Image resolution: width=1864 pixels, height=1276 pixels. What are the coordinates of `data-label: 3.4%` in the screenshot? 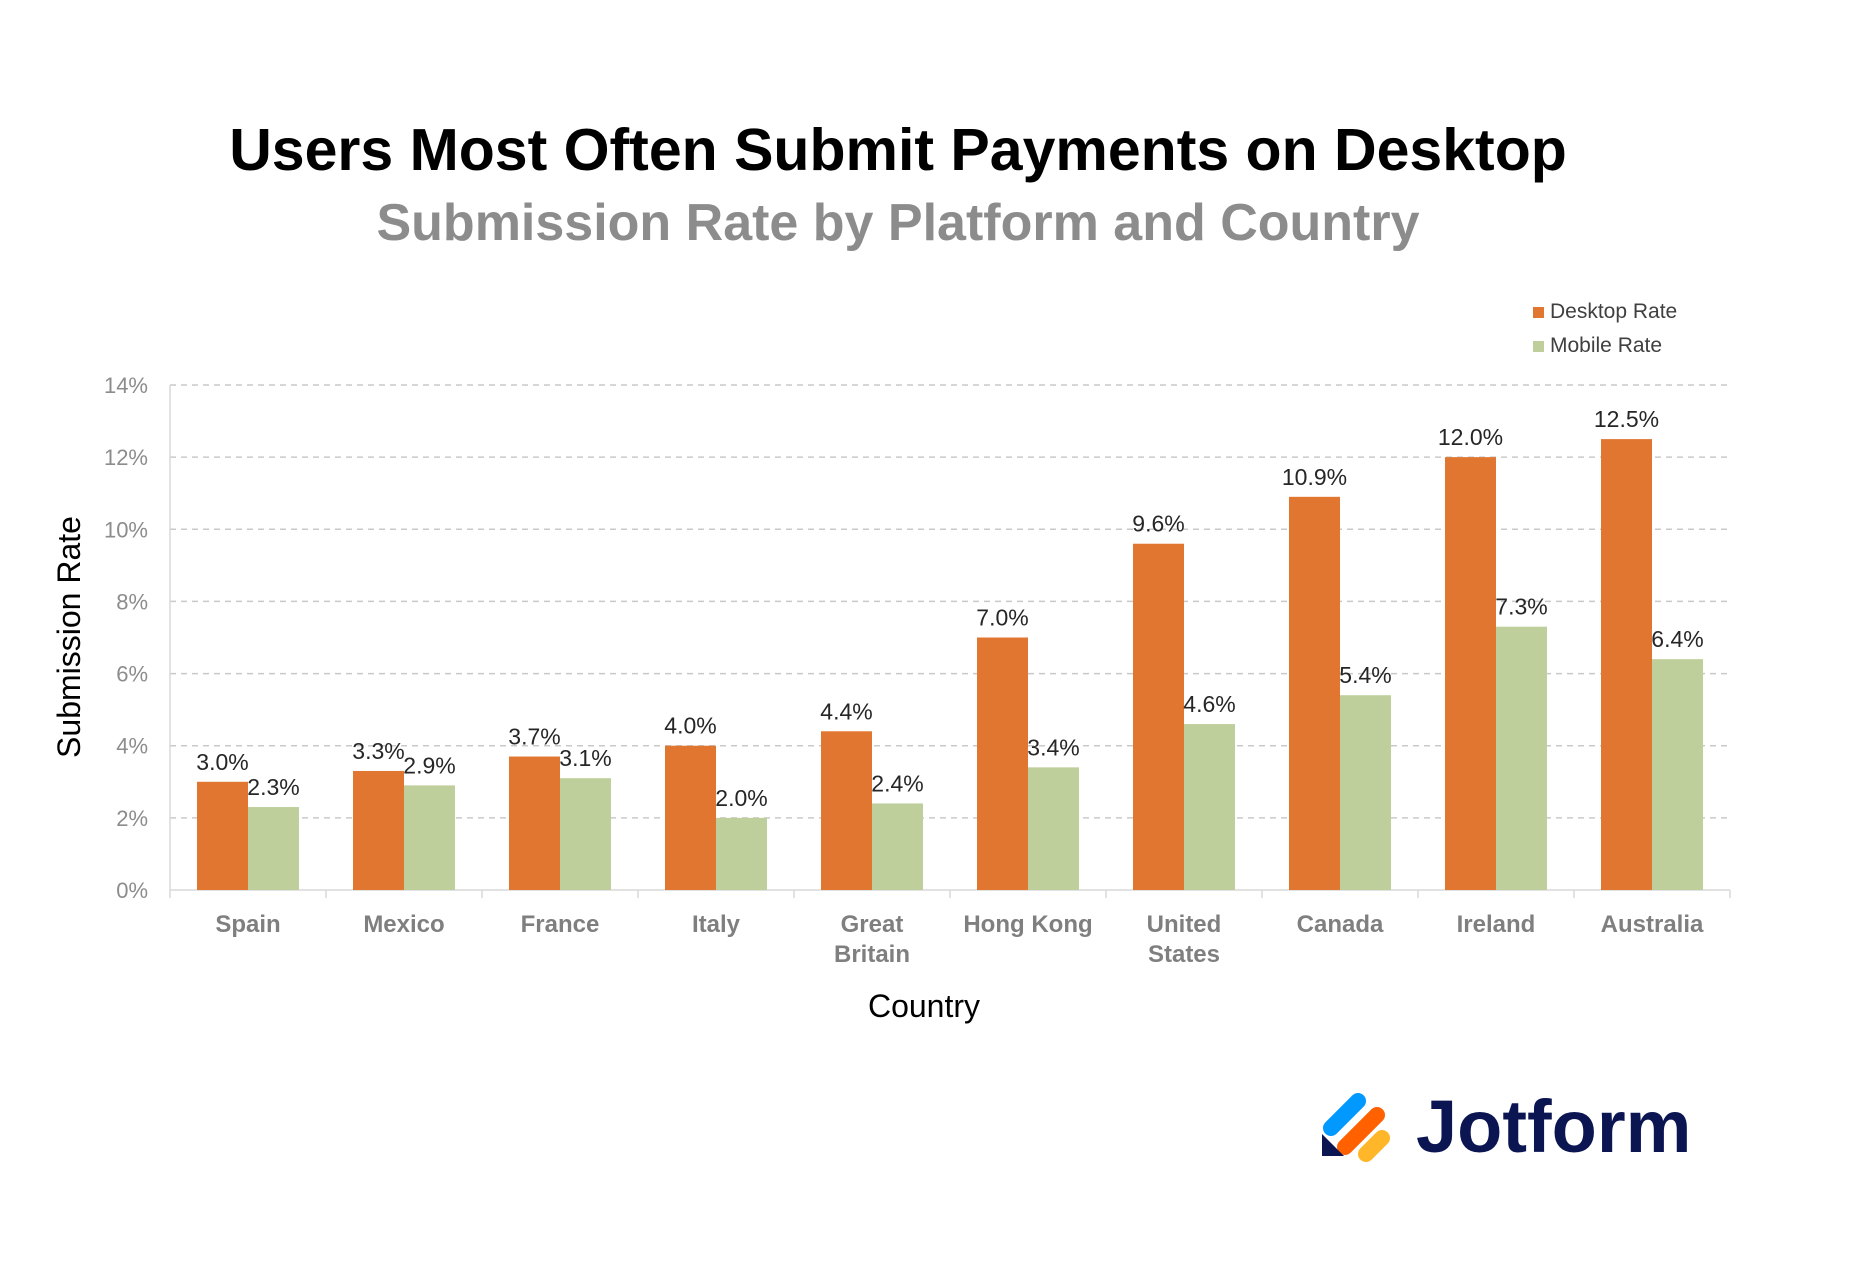 It's located at (1053, 747).